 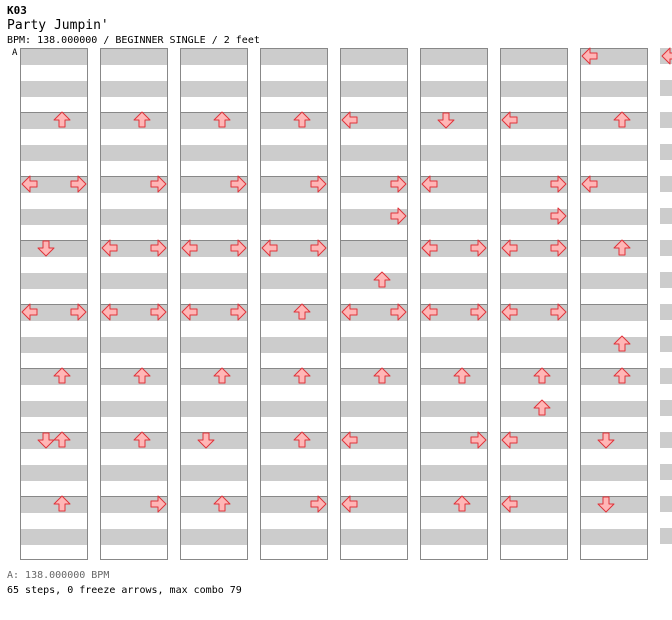 I want to click on bpm-marker-label: A, so click(x=15, y=53).